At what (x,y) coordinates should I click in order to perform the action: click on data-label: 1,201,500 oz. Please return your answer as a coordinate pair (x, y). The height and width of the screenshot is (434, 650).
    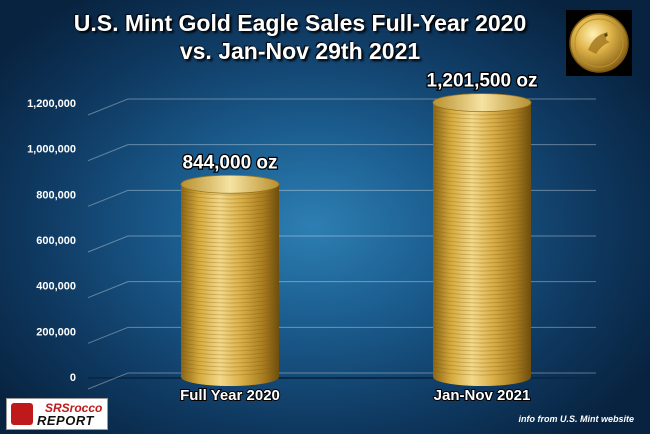
    Looking at the image, I should click on (482, 81).